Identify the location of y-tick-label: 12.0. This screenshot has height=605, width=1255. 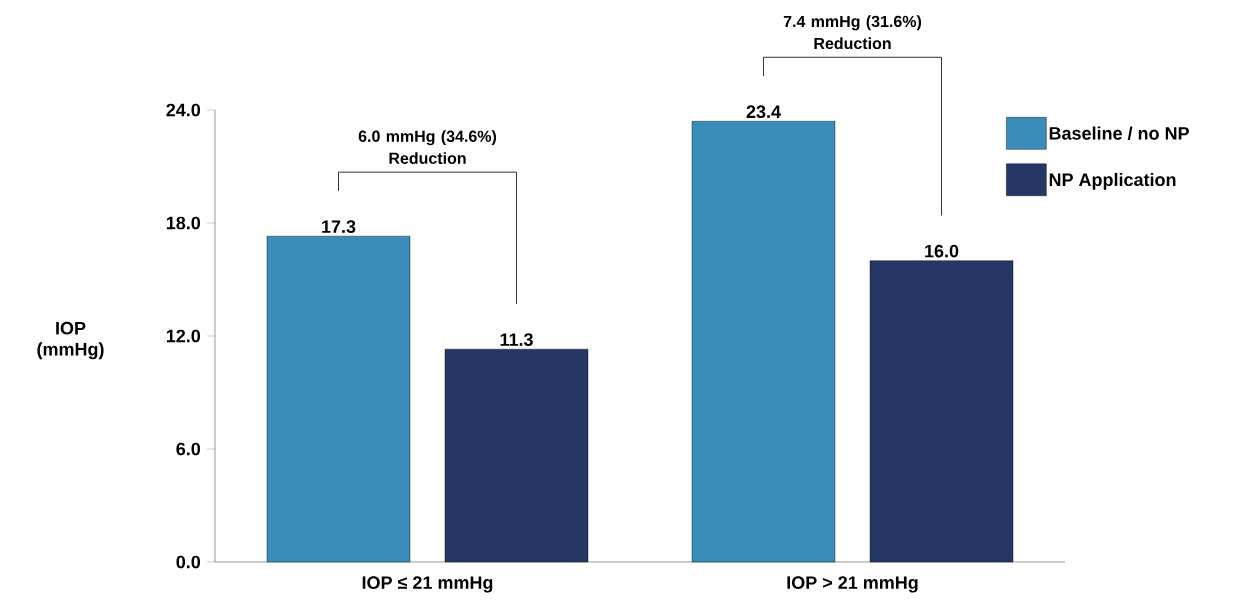
(183, 336).